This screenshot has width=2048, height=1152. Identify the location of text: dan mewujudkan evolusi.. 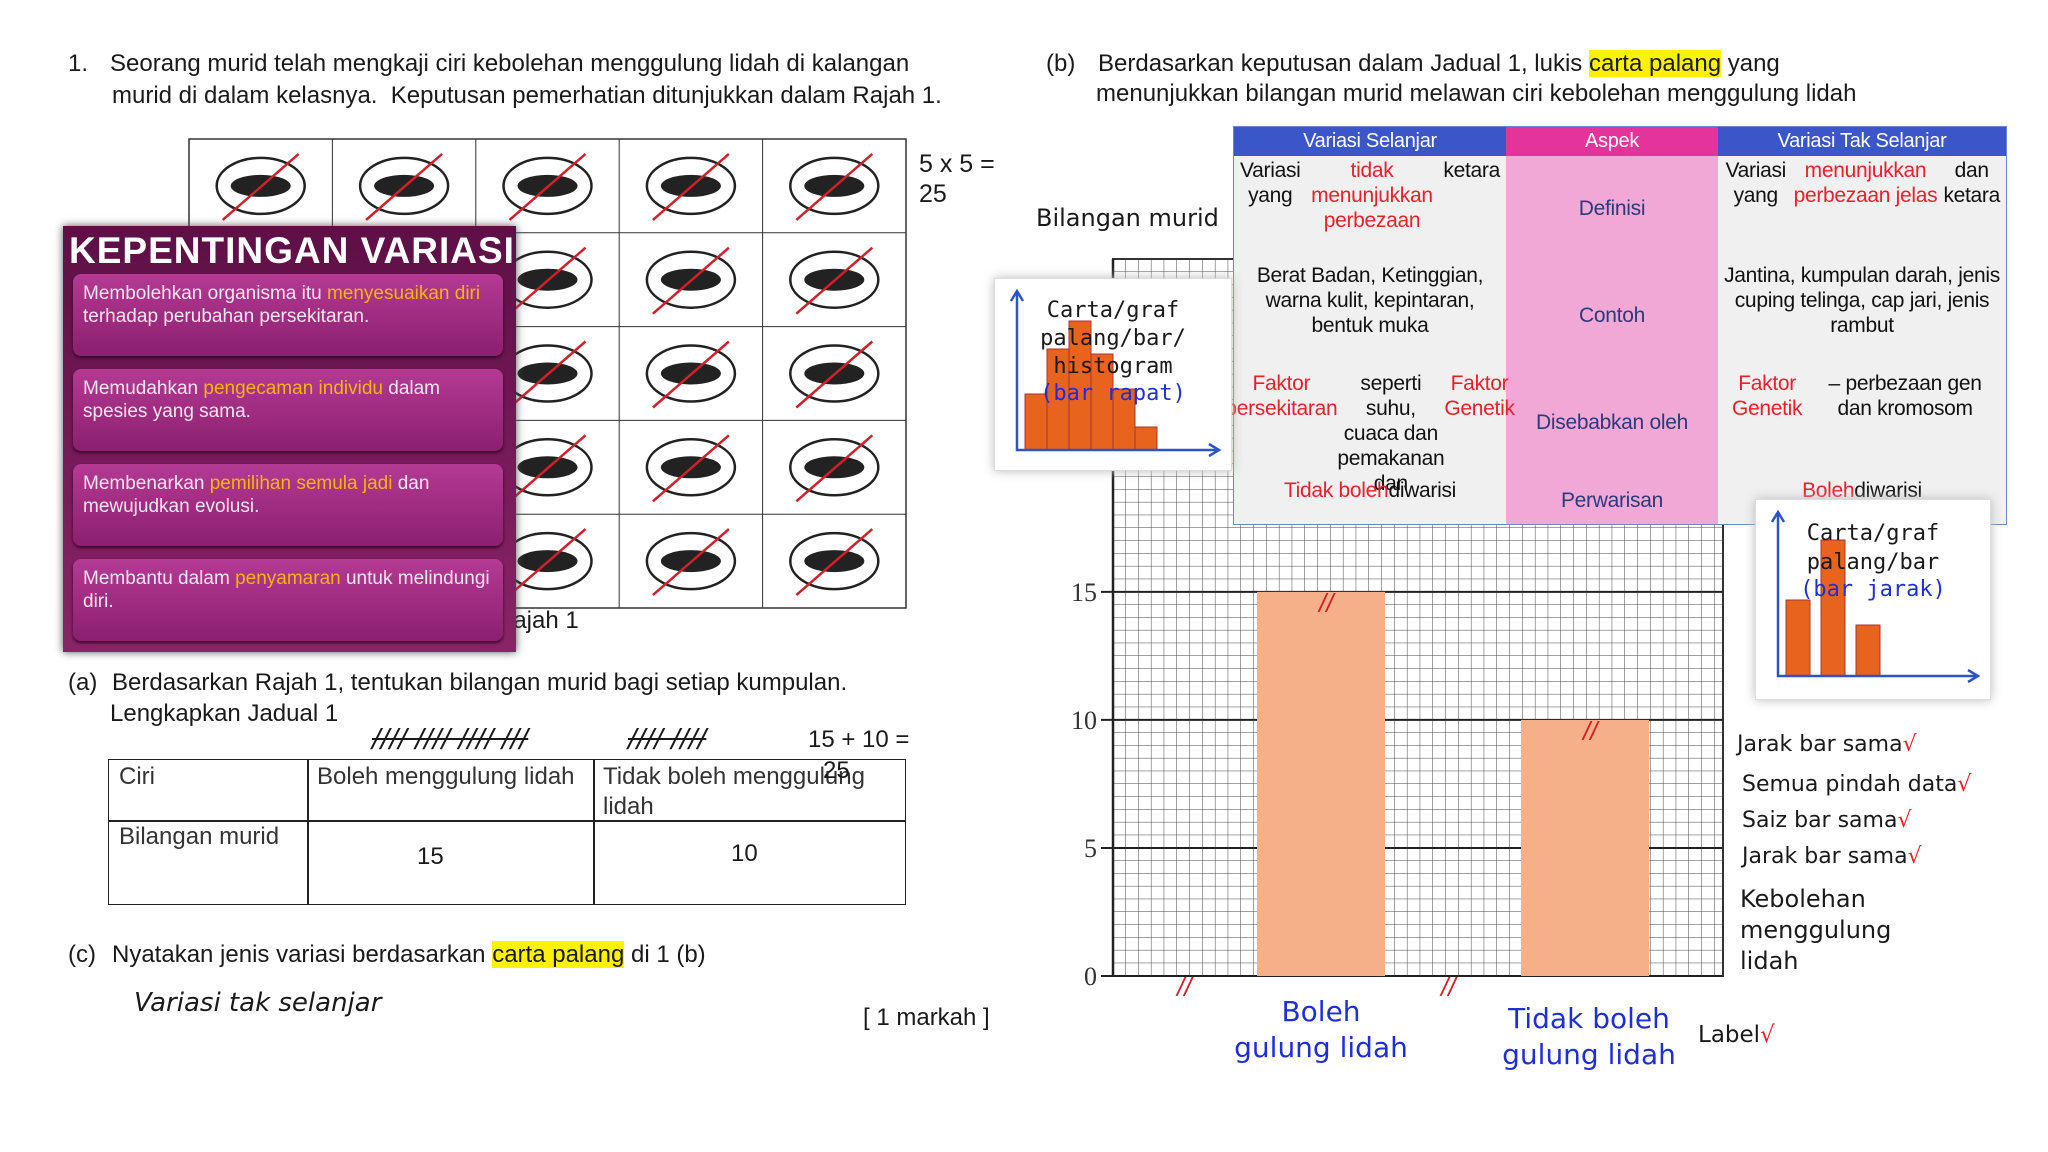
(256, 495).